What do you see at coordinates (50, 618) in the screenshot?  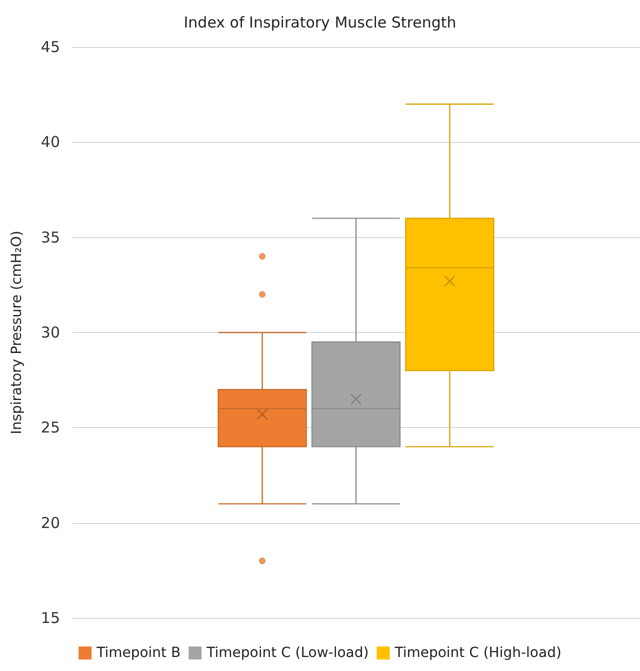 I see `y-tick-label: 15` at bounding box center [50, 618].